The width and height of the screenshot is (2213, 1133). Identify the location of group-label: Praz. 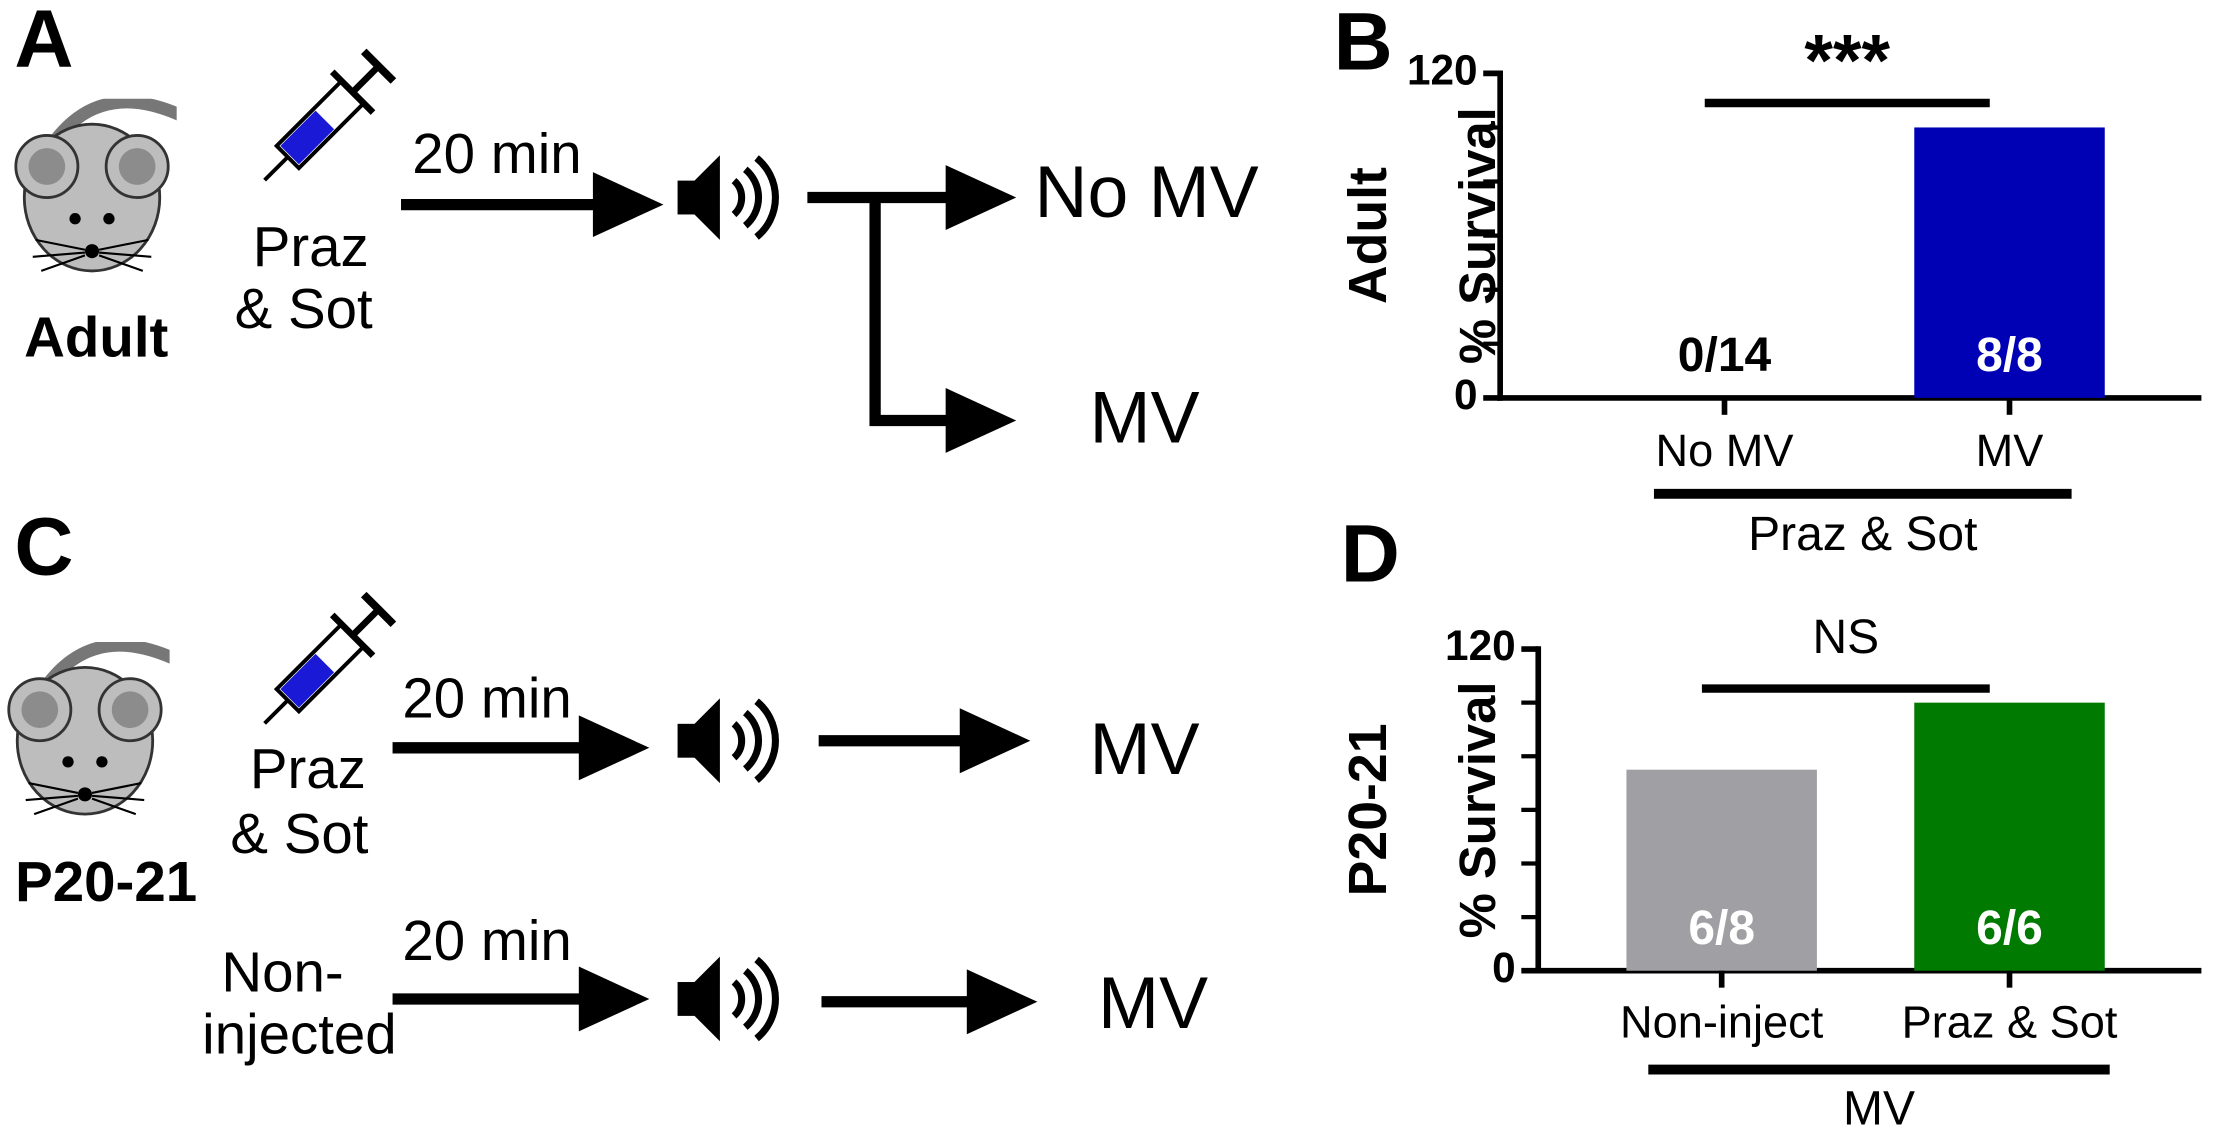
(308, 768).